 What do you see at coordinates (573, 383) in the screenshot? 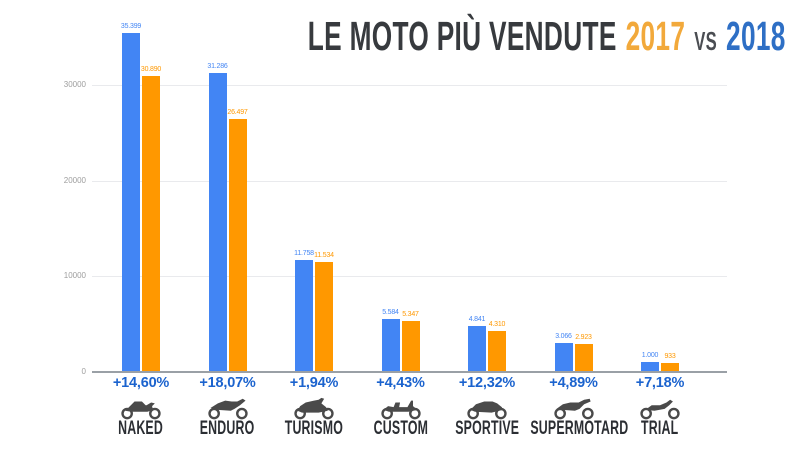
I see `delta-label-supermotard: +4,89%` at bounding box center [573, 383].